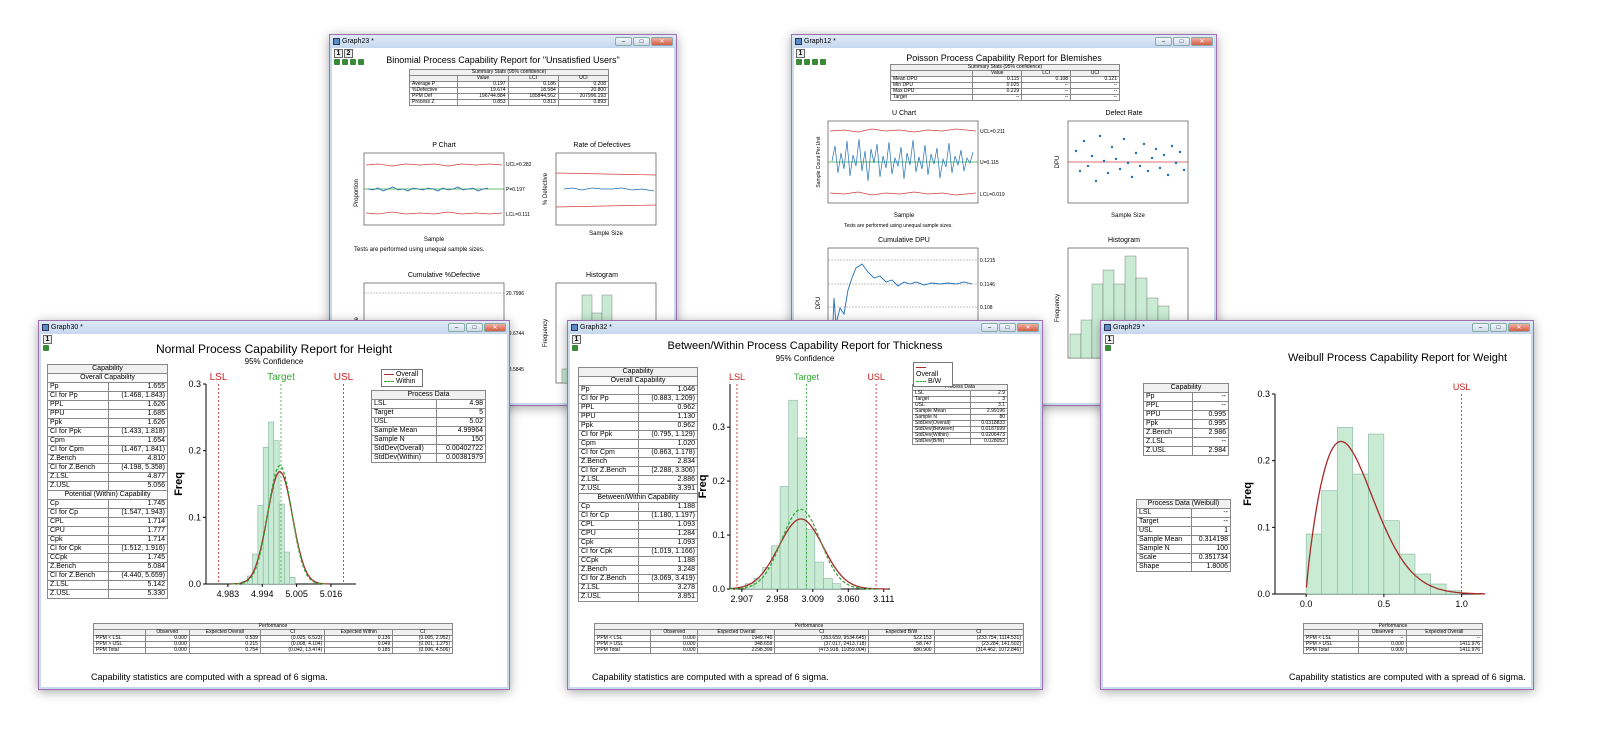 This screenshot has width=1600, height=740. I want to click on table-row: Shape 1.8006, so click(1184, 567).